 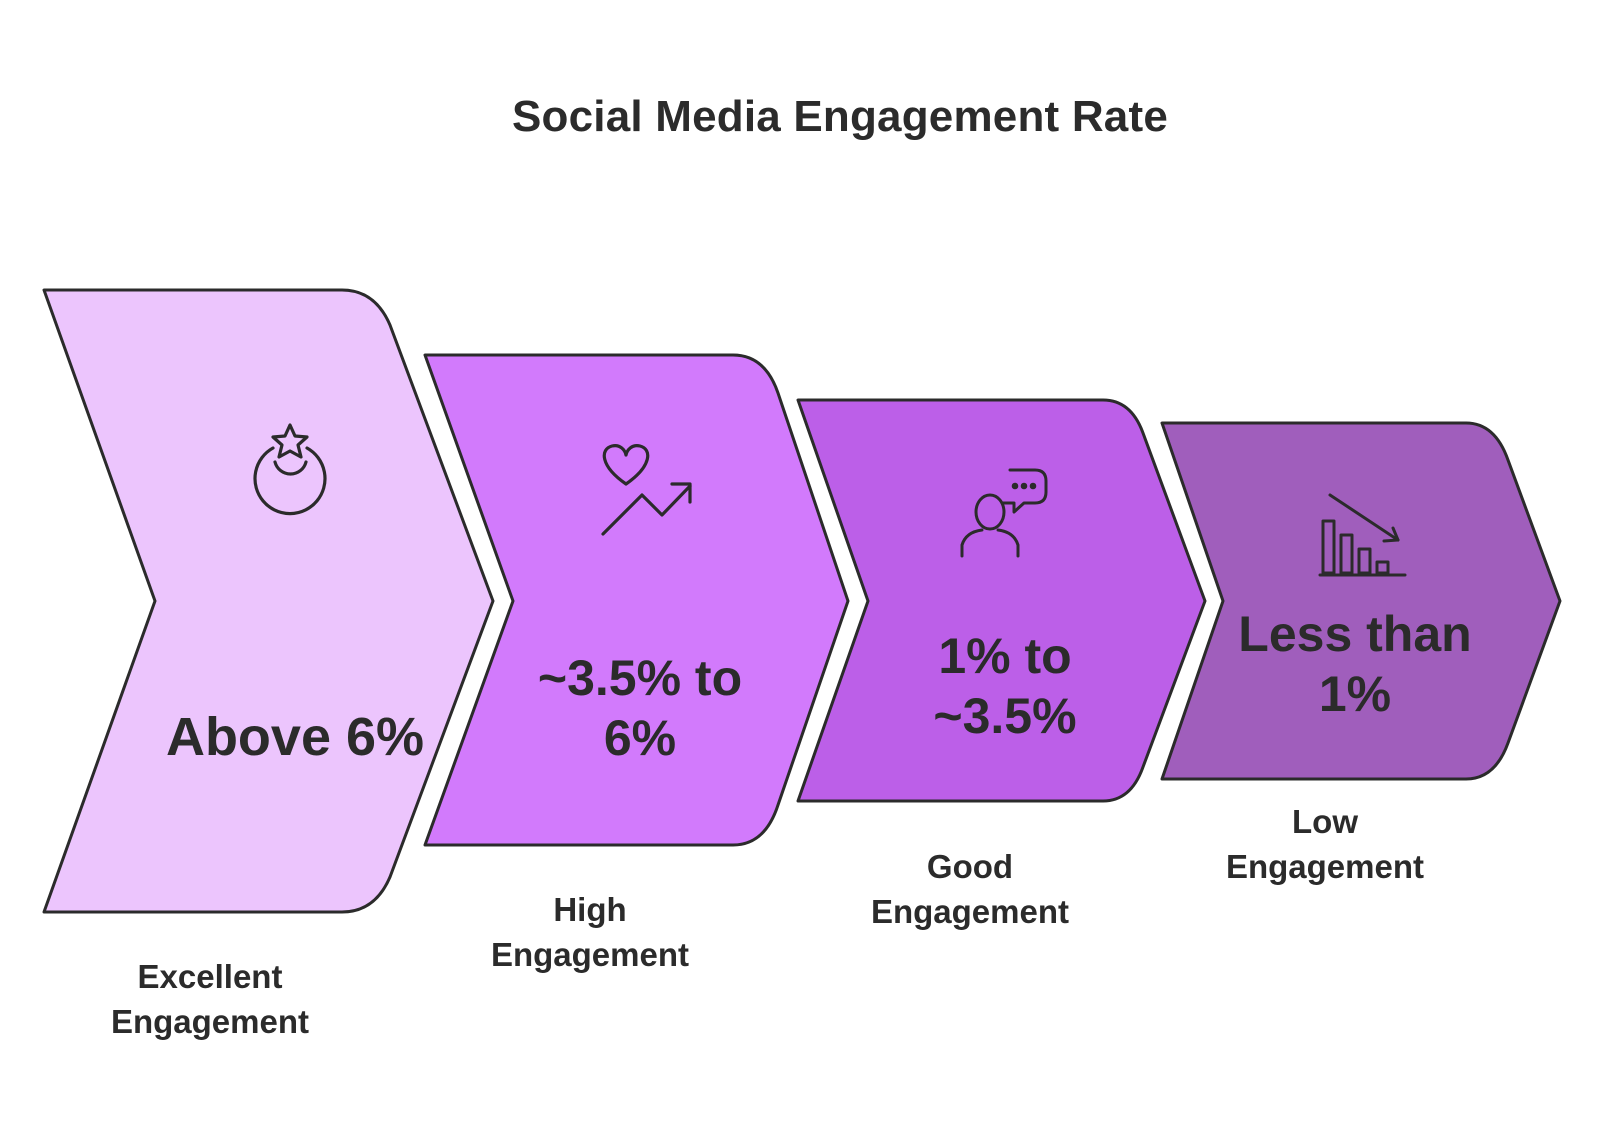 I want to click on star-badge-icon, so click(x=290, y=469).